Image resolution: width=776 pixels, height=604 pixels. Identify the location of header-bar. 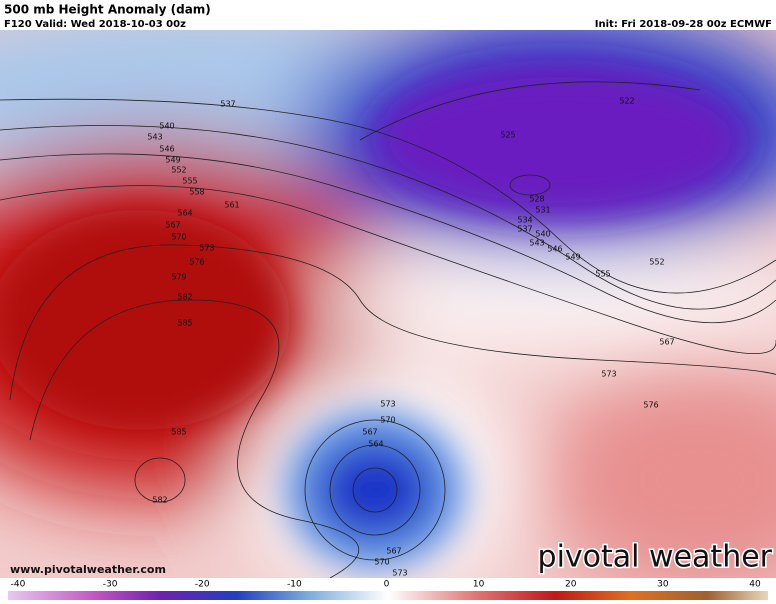
(388, 15).